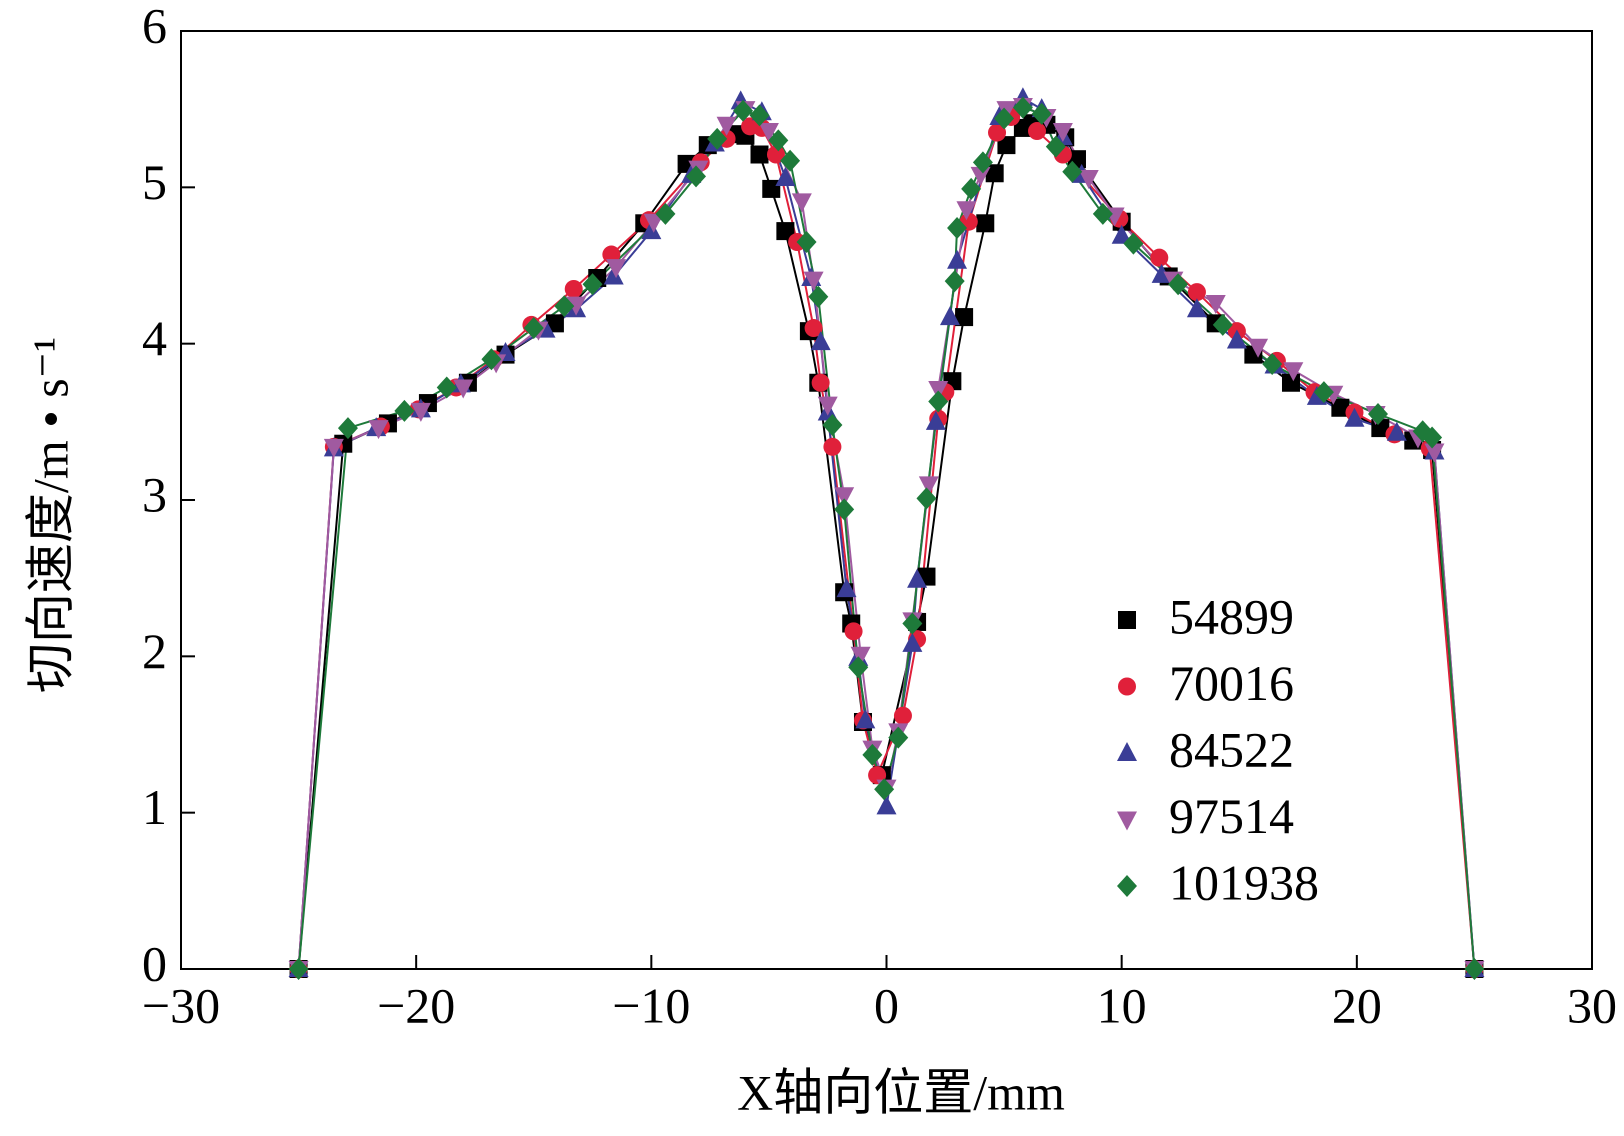  Describe the element at coordinates (651, 1005) in the screenshot. I see `x-tick-label: −10` at that location.